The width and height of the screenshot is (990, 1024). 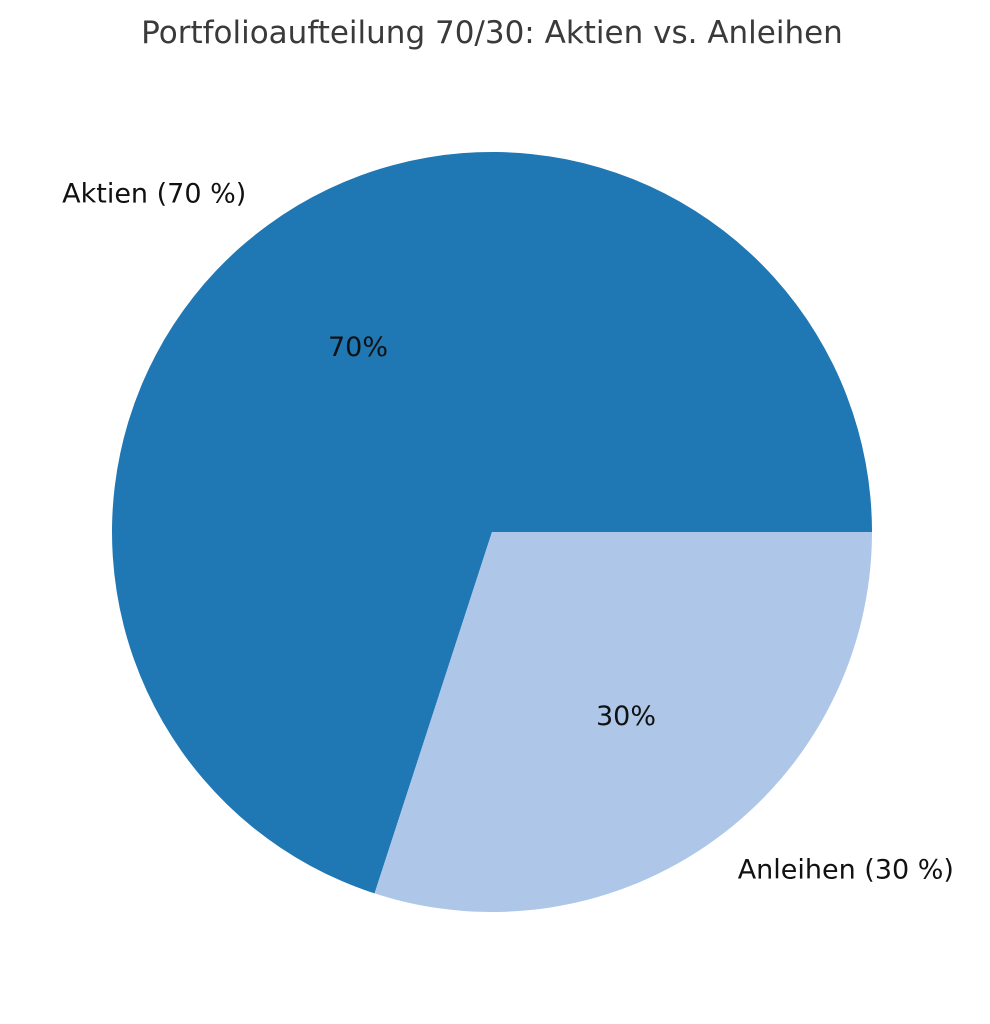 I want to click on pct-label-anleihen: 30%, so click(x=626, y=716).